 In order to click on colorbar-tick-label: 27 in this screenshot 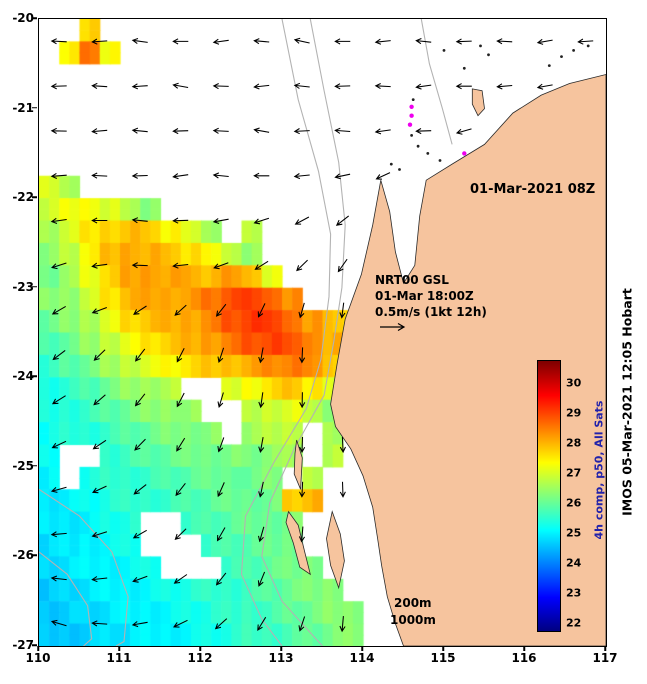, I will do `click(574, 472)`.